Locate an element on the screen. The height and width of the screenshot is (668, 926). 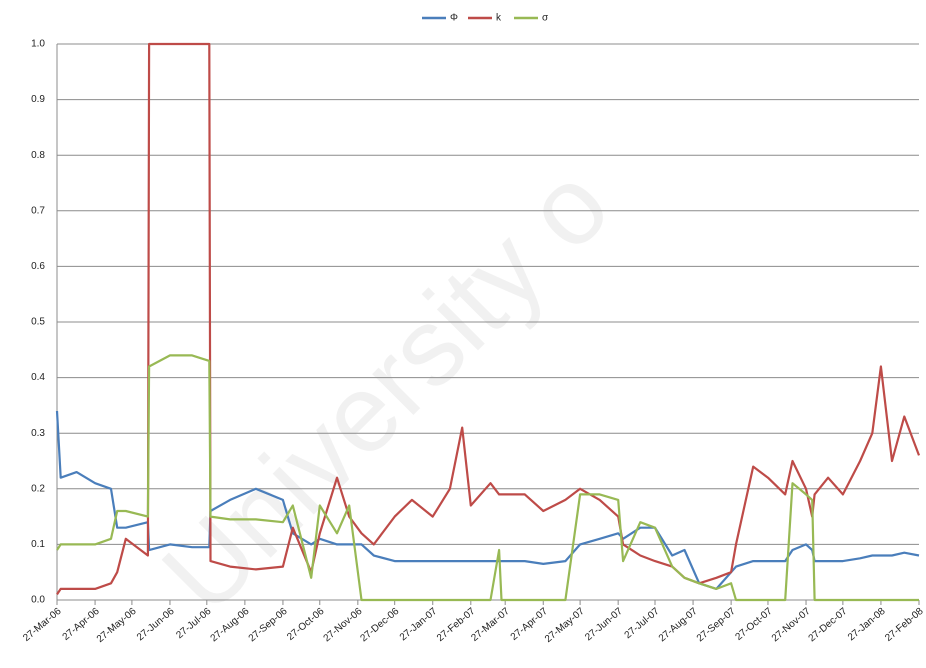
y-tick-label: 0.0 is located at coordinates (38, 600).